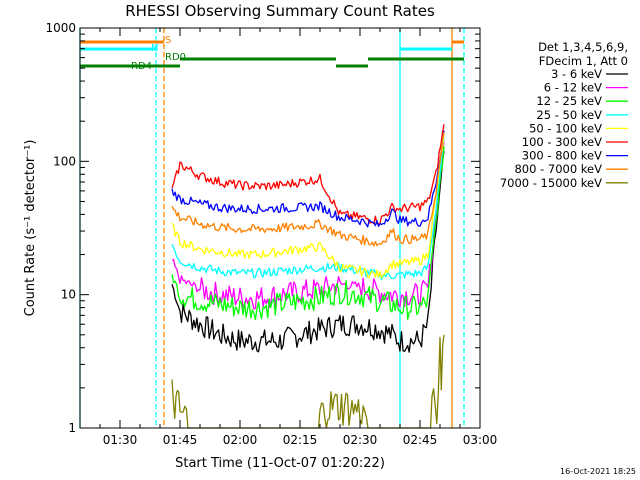 The image size is (640, 480). Describe the element at coordinates (480, 440) in the screenshot. I see `x-tick-label-6: 03:00` at that location.